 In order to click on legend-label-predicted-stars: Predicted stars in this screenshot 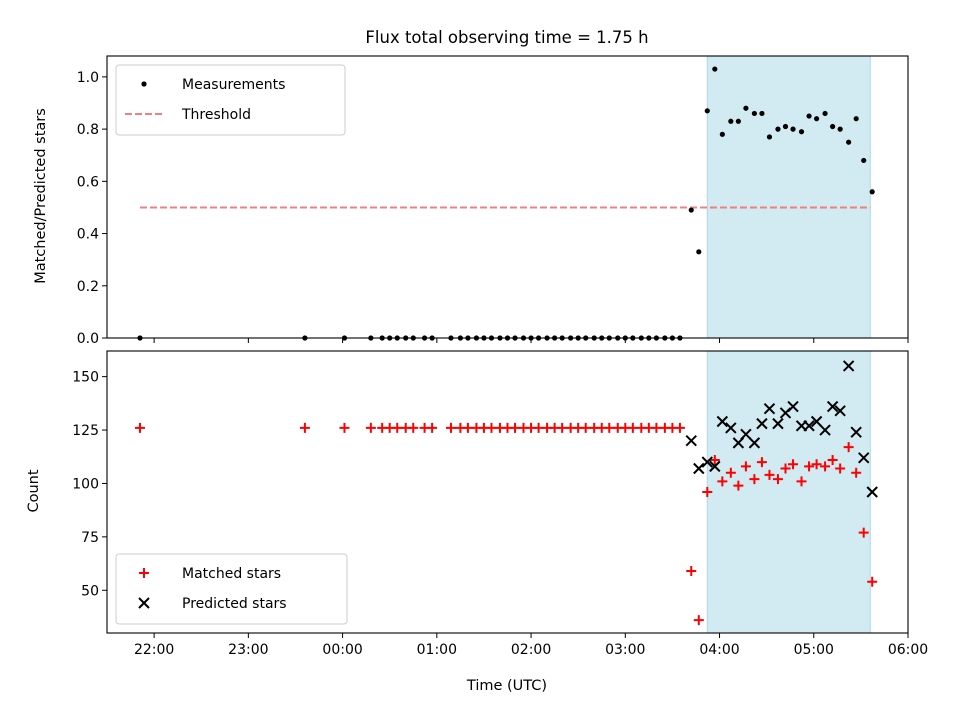, I will do `click(234, 604)`.